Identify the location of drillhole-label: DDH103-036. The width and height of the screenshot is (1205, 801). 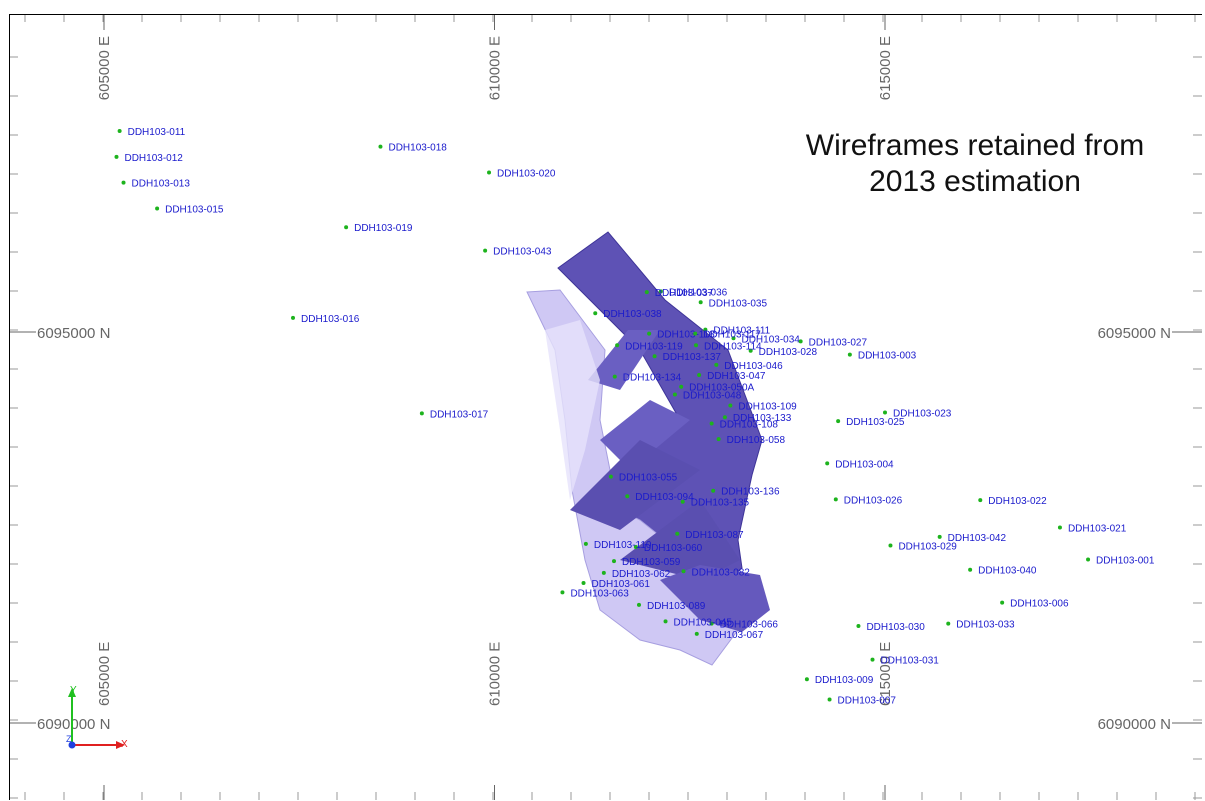
(698, 292).